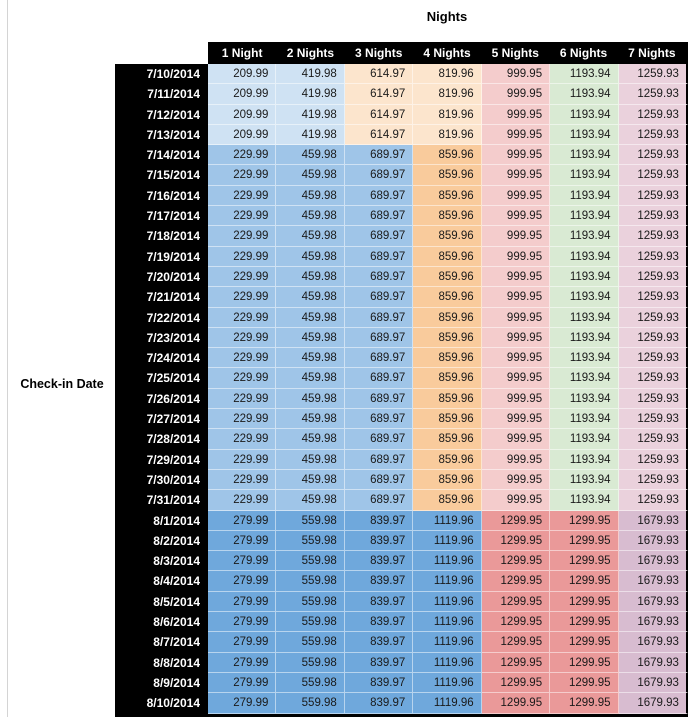 This screenshot has width=688, height=717. What do you see at coordinates (161, 277) in the screenshot?
I see `checkin-date-cell: 7/20/2014` at bounding box center [161, 277].